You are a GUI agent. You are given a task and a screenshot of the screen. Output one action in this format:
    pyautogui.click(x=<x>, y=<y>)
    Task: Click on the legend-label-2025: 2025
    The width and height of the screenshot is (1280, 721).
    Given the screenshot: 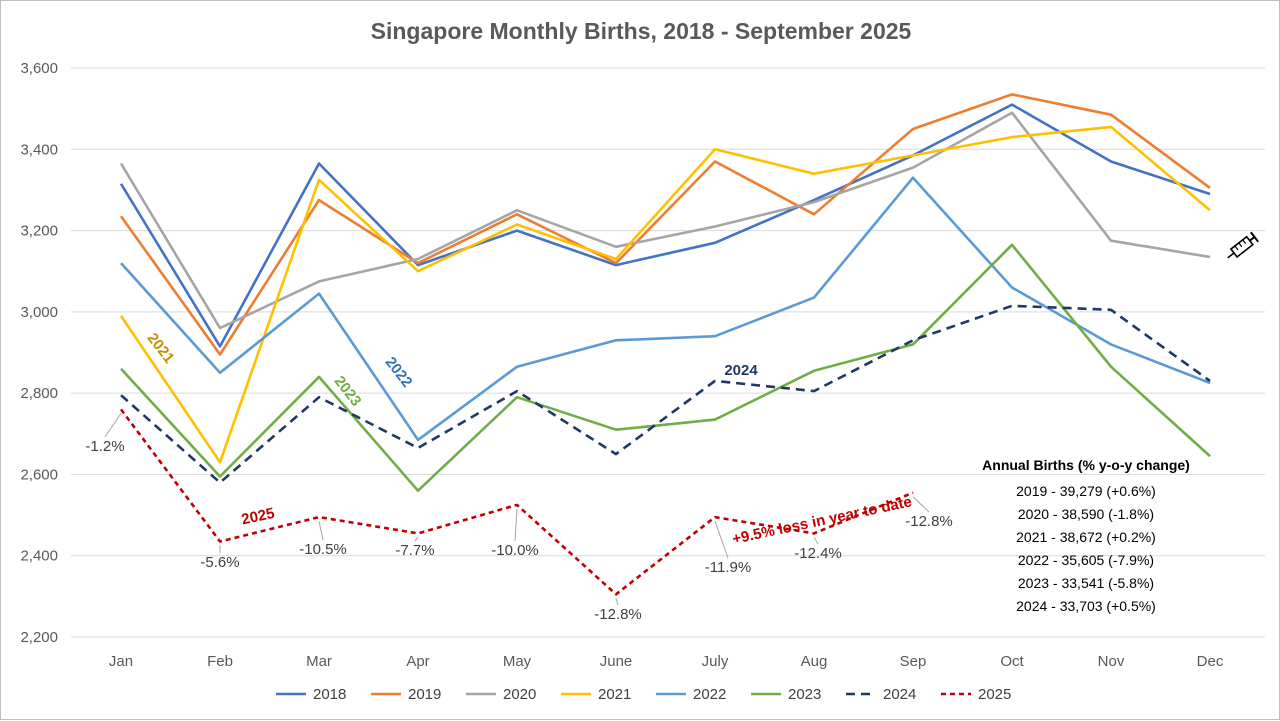 What is the action you would take?
    pyautogui.click(x=994, y=694)
    